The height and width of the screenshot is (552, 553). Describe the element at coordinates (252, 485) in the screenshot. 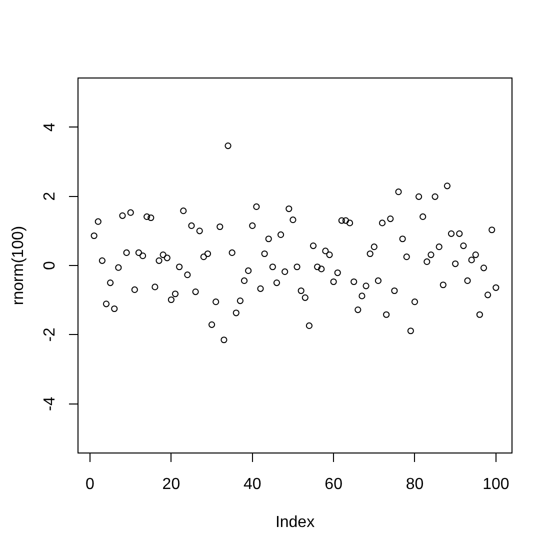

I see `x-tick-label: 40` at that location.